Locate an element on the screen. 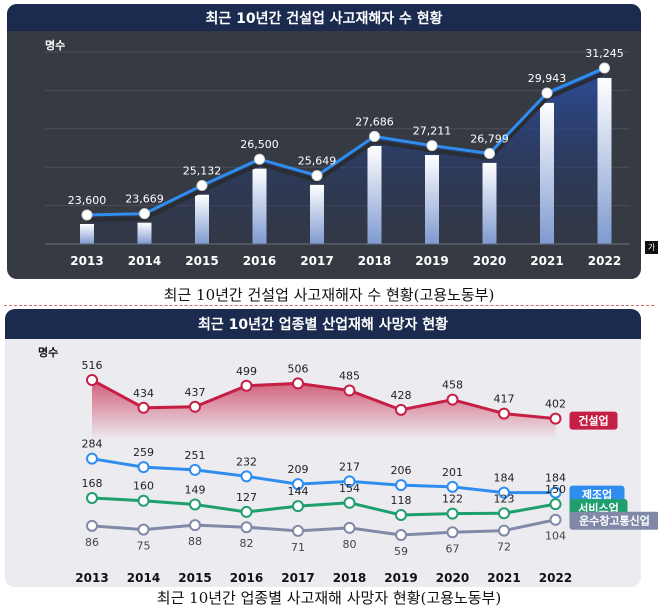 The image size is (658, 610). manufacturing-value-2015: 251 is located at coordinates (195, 455).